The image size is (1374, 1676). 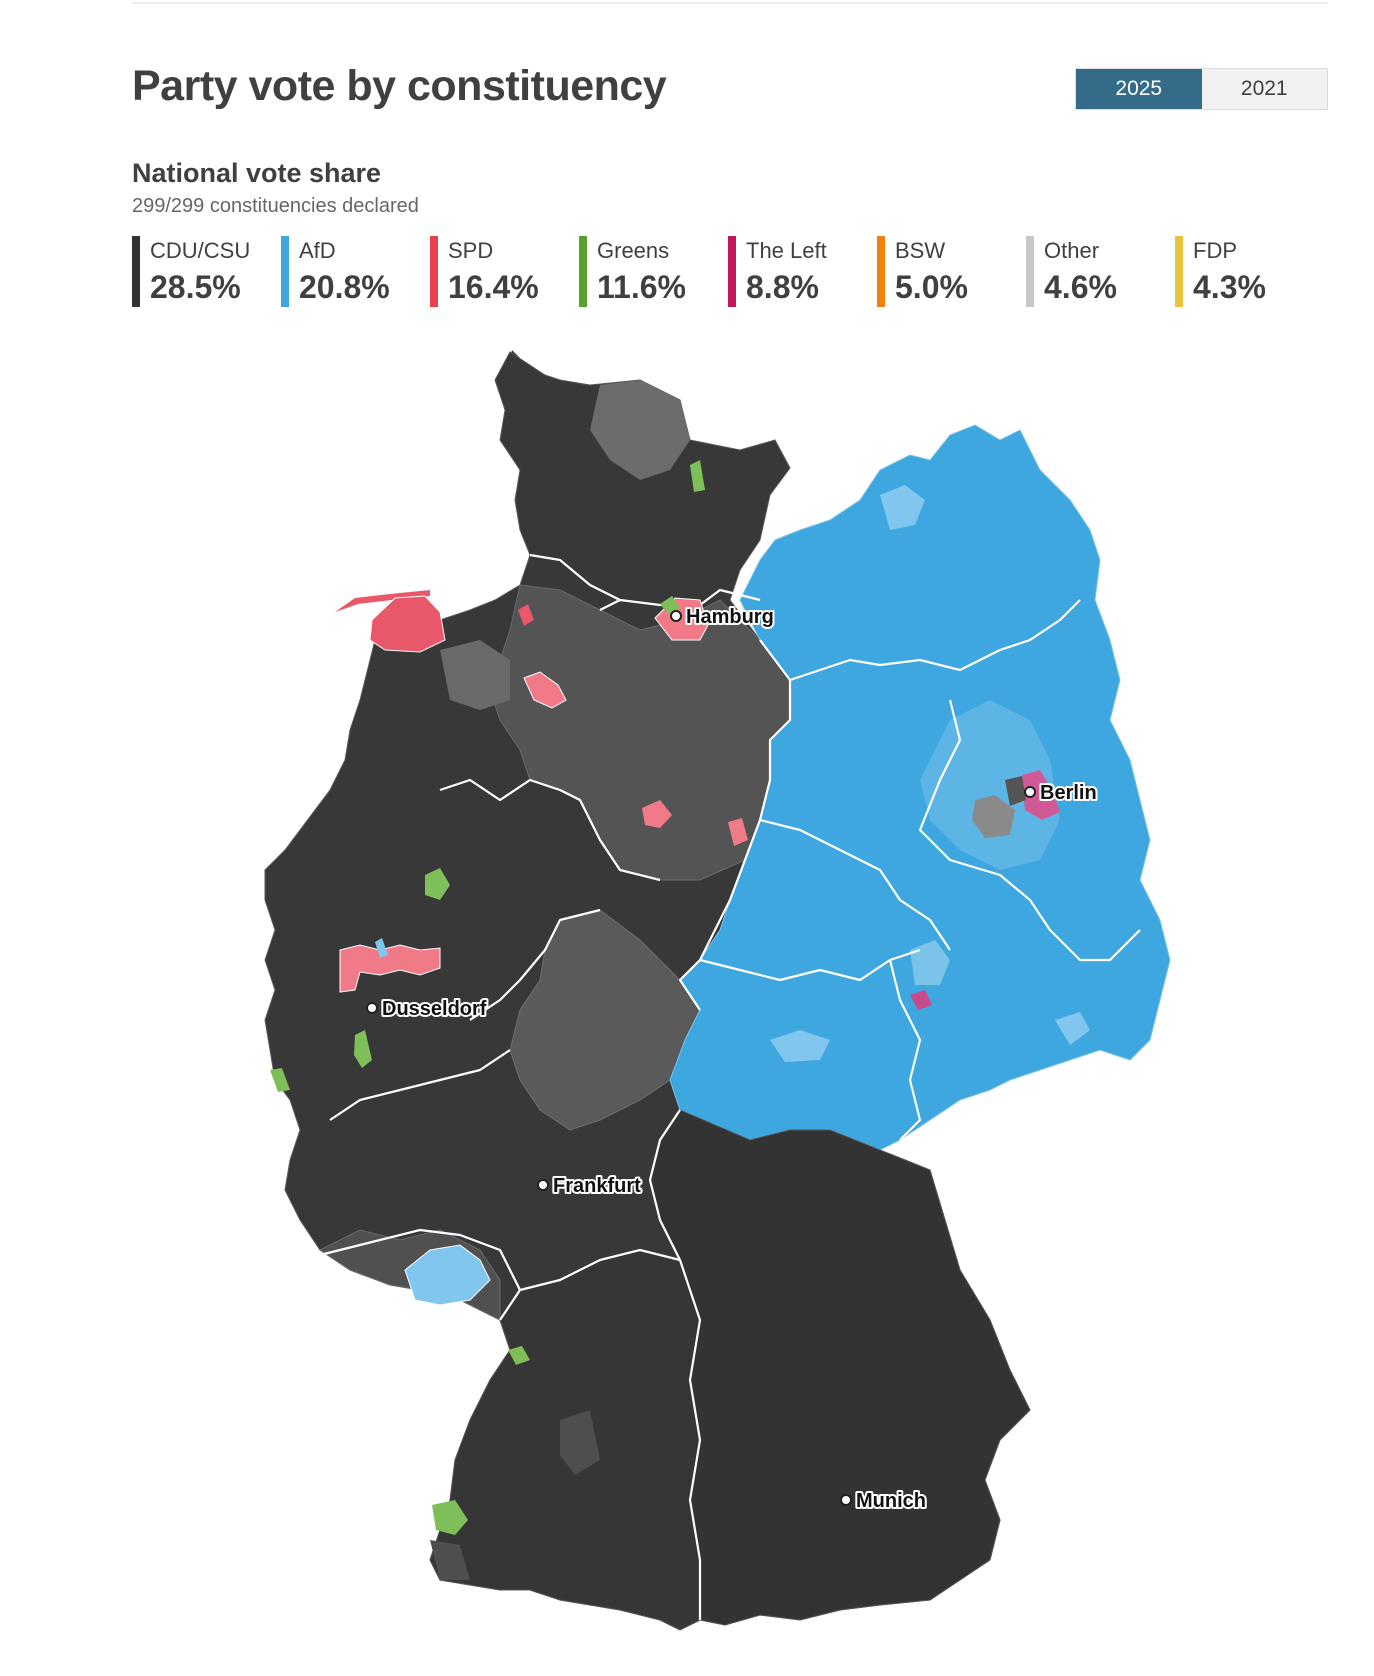 I want to click on legend-party-share: 4.6%, so click(x=1080, y=287).